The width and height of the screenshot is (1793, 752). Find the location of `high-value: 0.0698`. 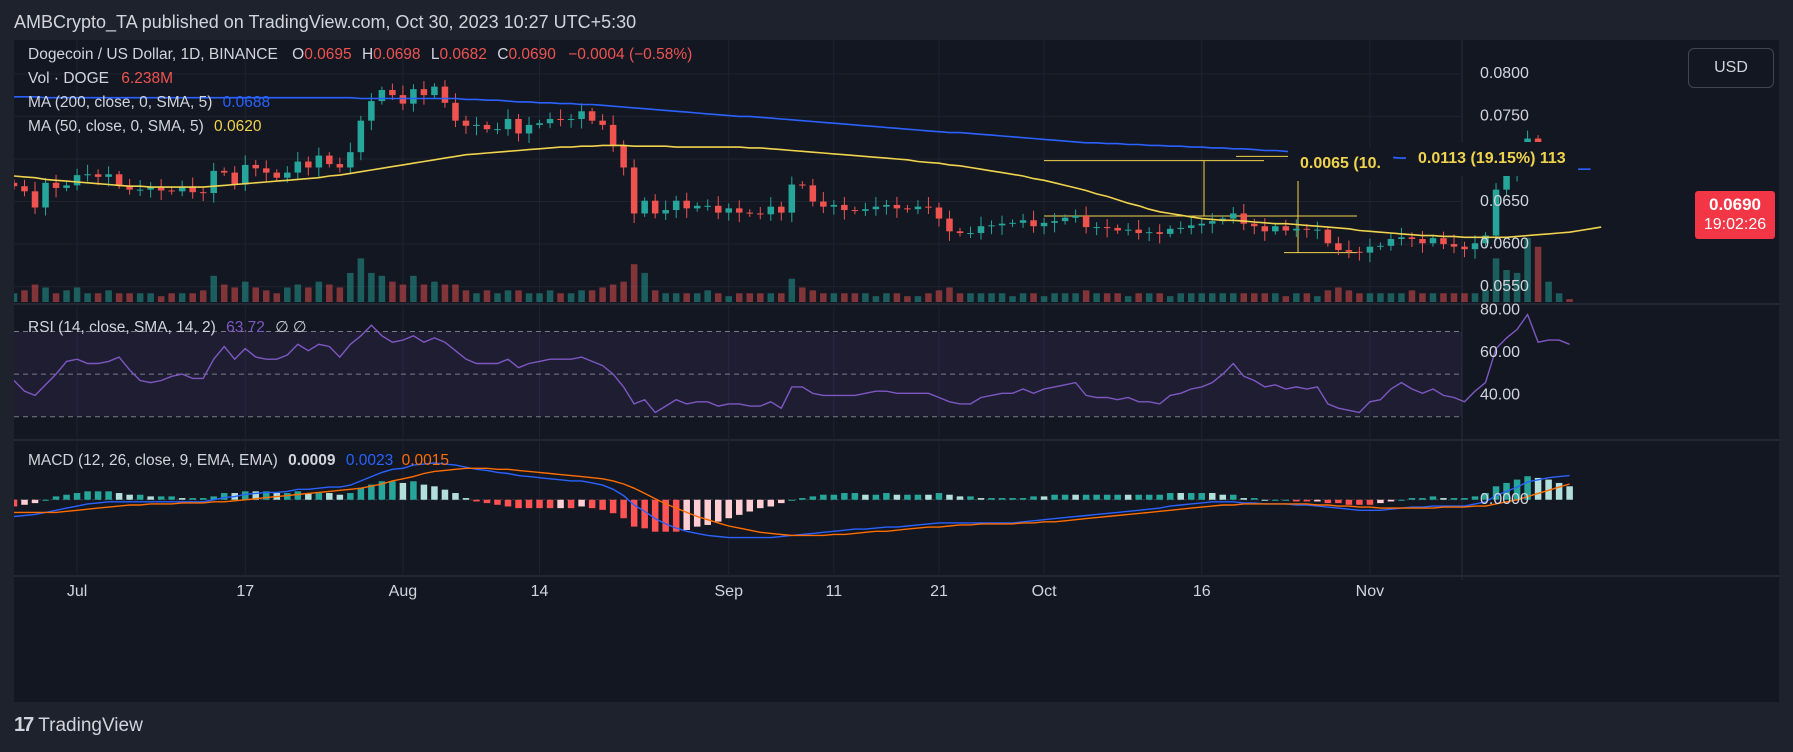

high-value: 0.0698 is located at coordinates (397, 54).